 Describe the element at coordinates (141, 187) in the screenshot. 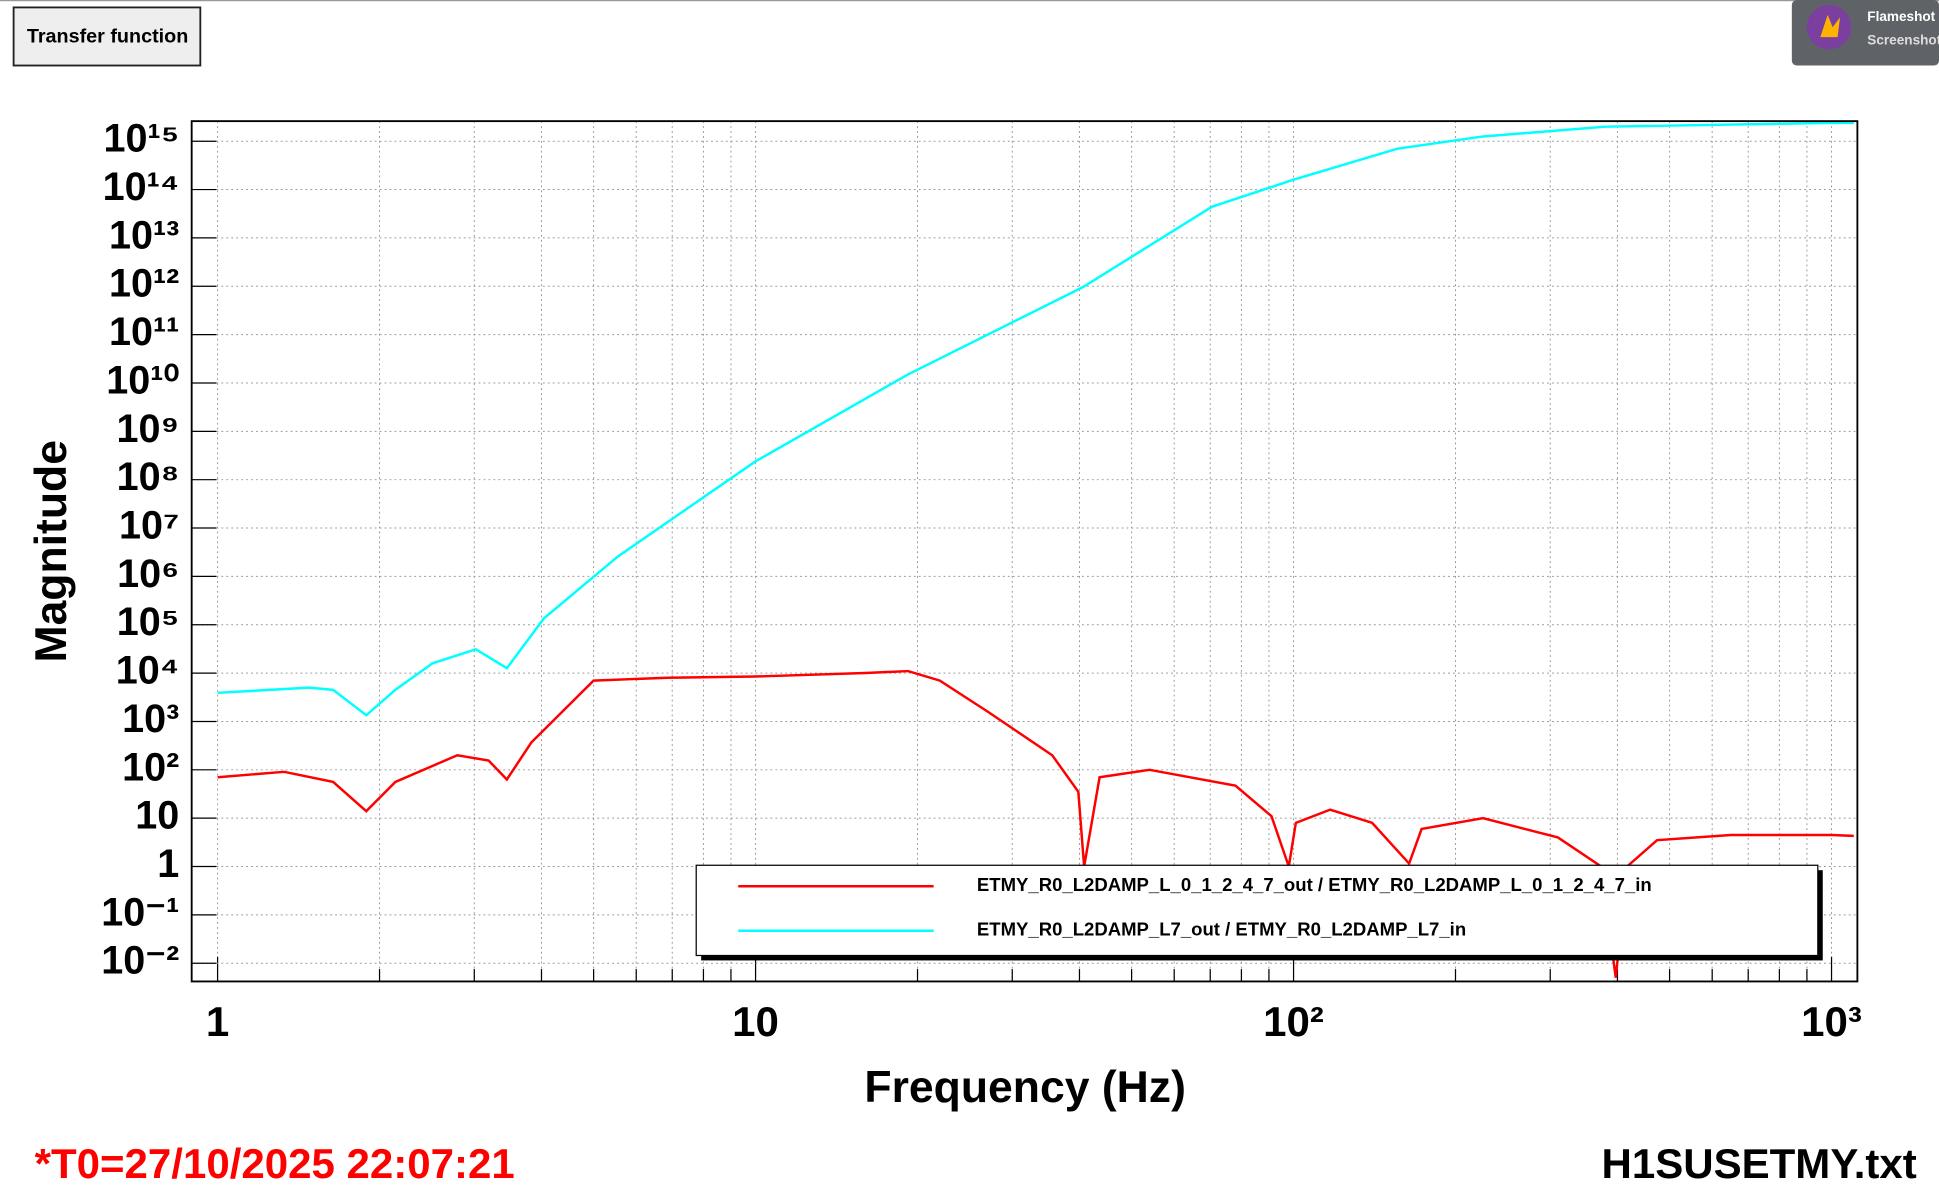

I see `y-tick-label: 10¹⁴` at that location.